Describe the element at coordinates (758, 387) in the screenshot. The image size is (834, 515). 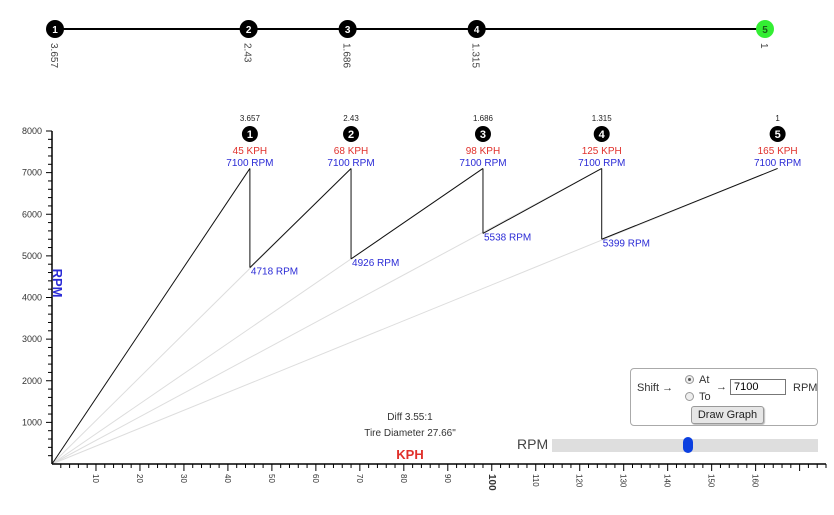
I see `shift-rpm-input` at that location.